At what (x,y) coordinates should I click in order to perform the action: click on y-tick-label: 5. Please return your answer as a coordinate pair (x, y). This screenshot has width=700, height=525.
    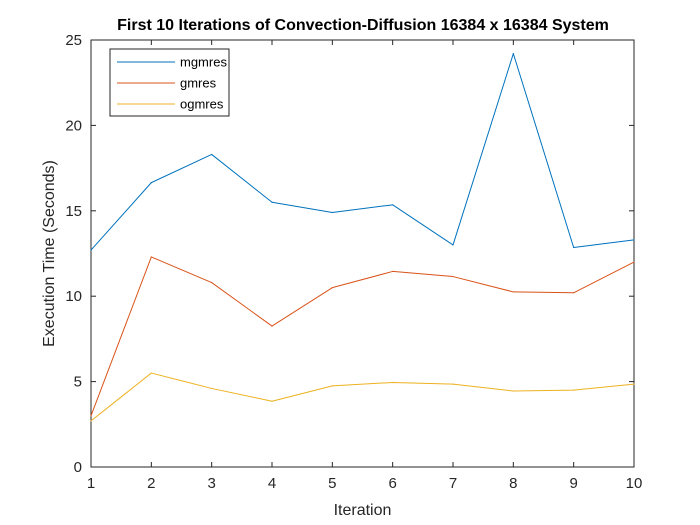
    Looking at the image, I should click on (78, 382).